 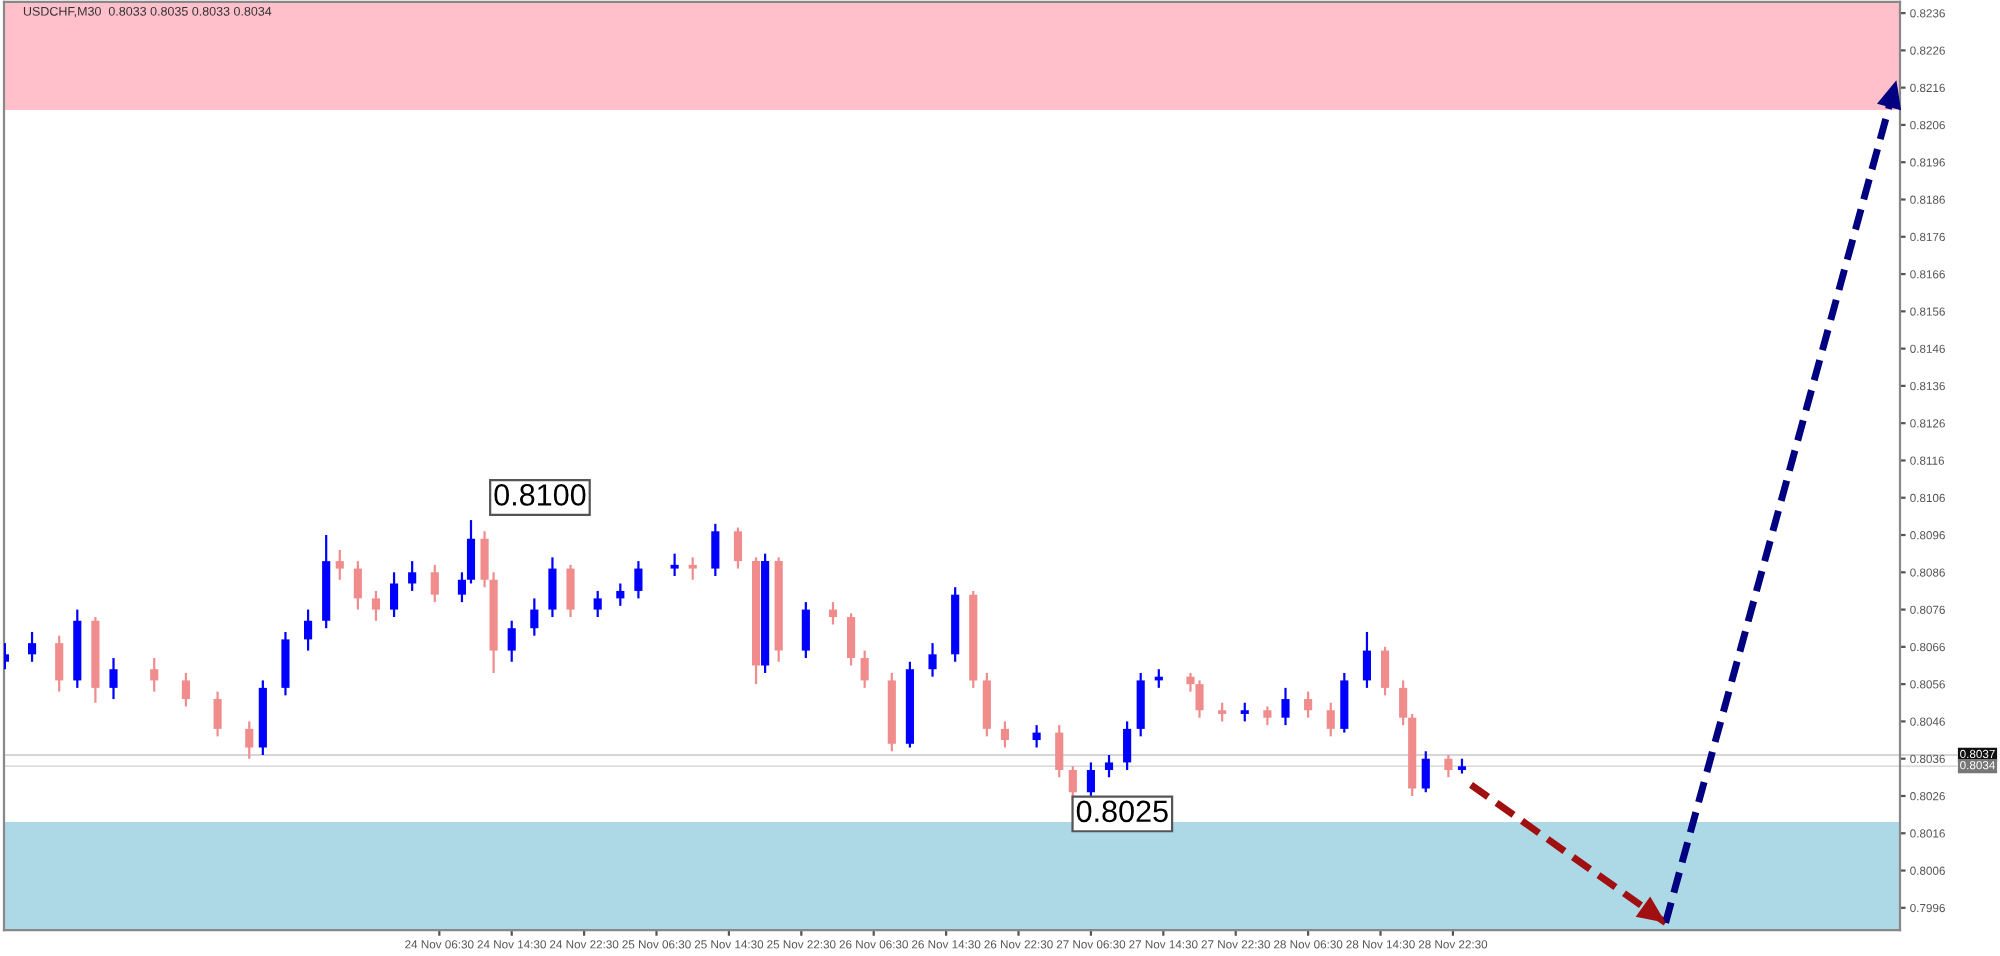 What do you see at coordinates (540, 495) in the screenshot?
I see `annotation: 0.8100` at bounding box center [540, 495].